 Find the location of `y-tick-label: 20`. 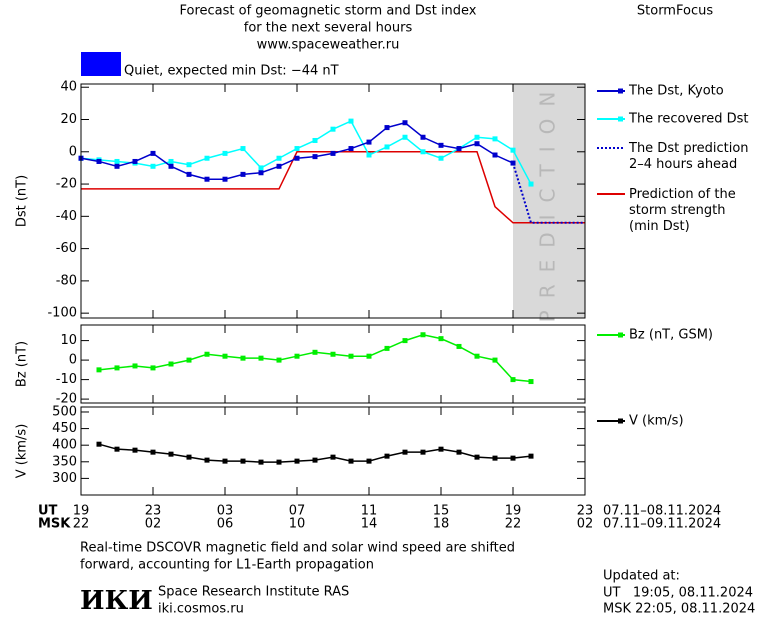

y-tick-label: 20 is located at coordinates (68, 119).